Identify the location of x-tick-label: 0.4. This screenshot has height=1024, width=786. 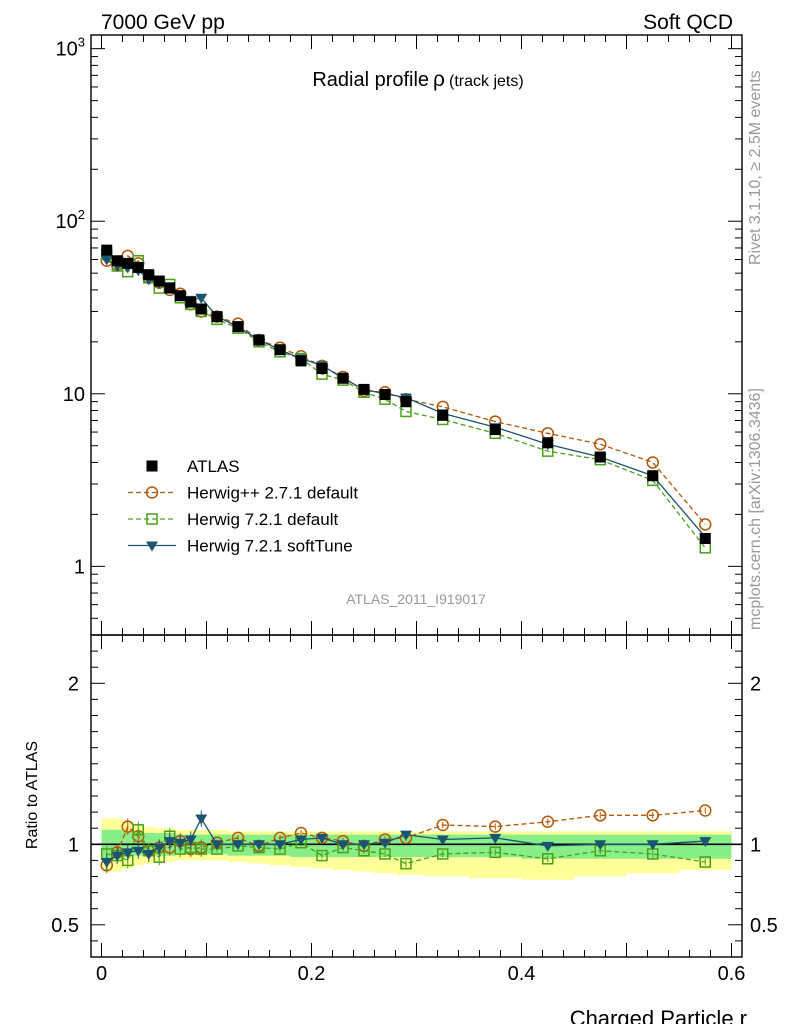
(522, 974).